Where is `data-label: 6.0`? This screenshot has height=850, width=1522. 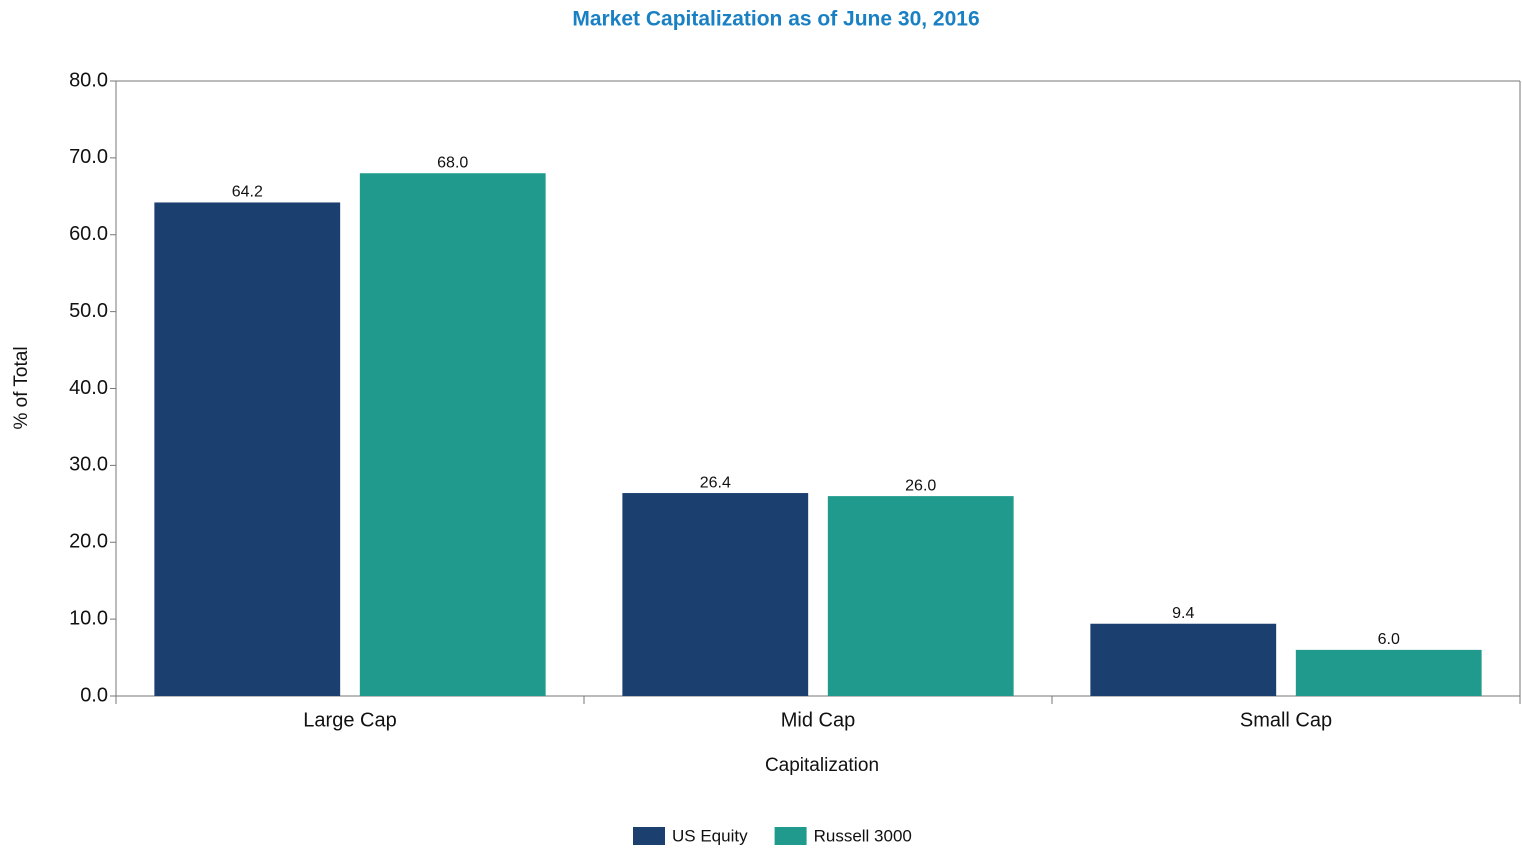 data-label: 6.0 is located at coordinates (1389, 639).